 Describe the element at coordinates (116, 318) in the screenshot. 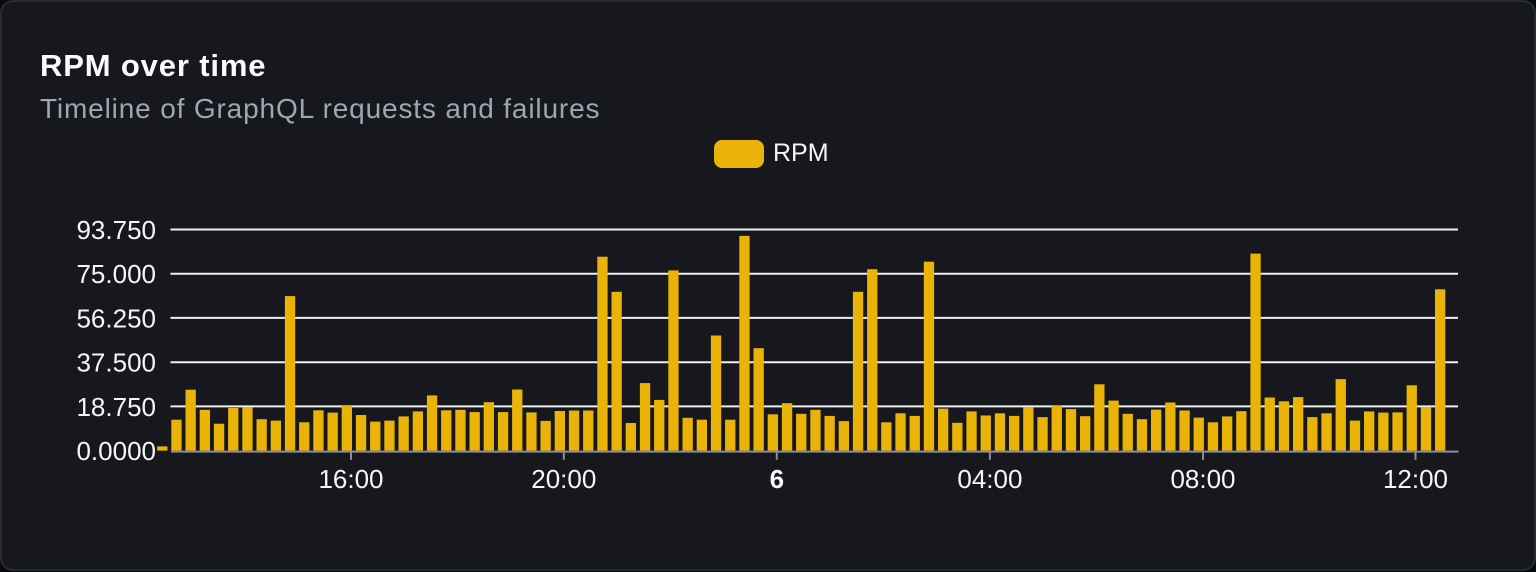

I see `svg-text: 56.250` at that location.